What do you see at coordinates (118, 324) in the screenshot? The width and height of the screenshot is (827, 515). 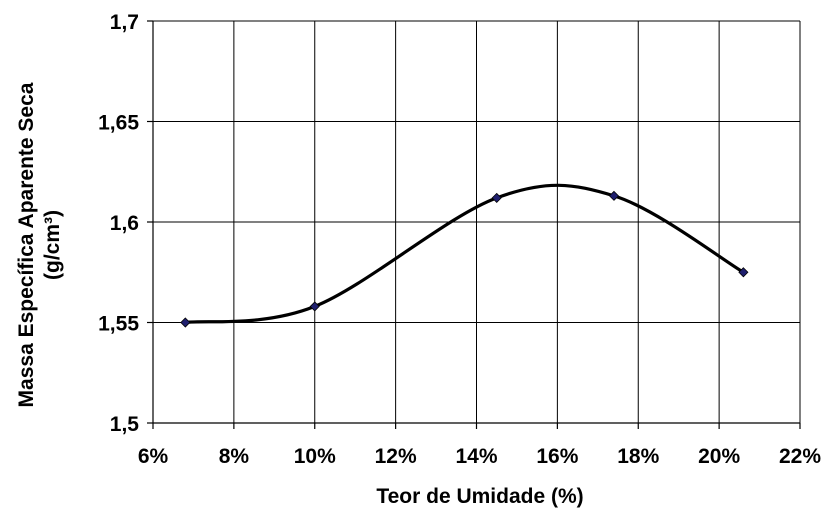 I see `y-tick-label: 1,55` at bounding box center [118, 324].